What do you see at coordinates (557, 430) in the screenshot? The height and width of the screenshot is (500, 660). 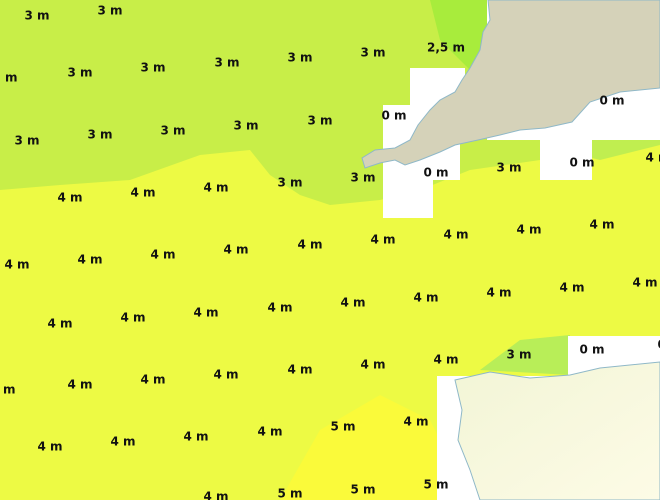 I see `land-france` at bounding box center [557, 430].